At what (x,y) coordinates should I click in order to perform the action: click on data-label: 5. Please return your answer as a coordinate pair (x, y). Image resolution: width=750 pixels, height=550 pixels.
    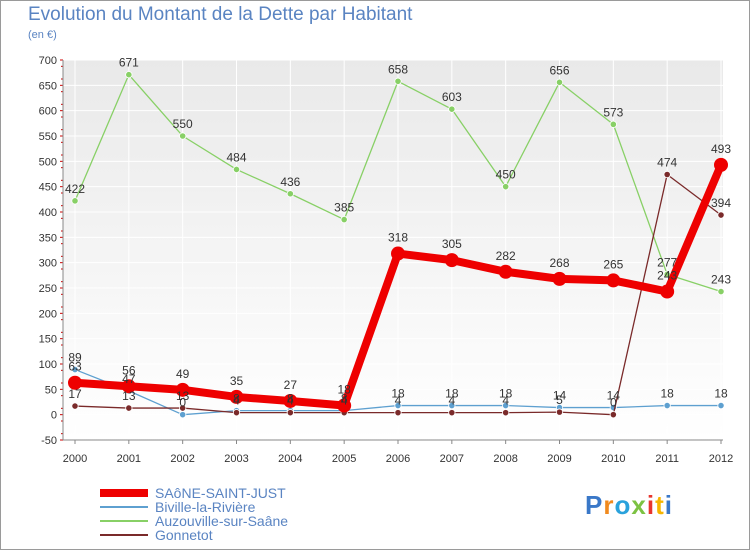
    Looking at the image, I should click on (559, 400).